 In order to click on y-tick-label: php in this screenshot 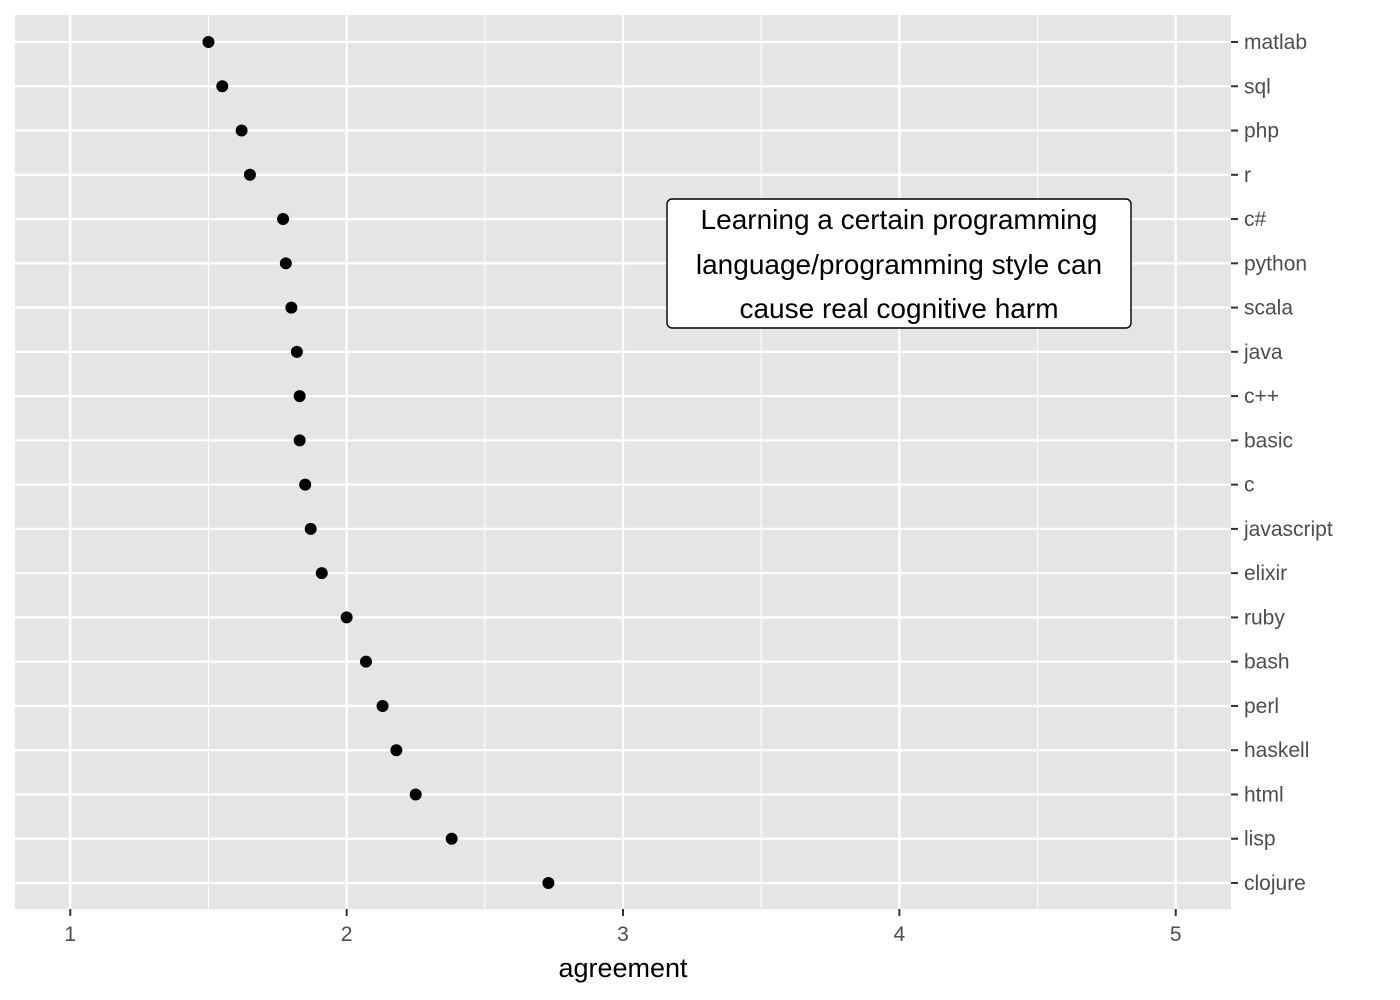, I will do `click(1261, 131)`.